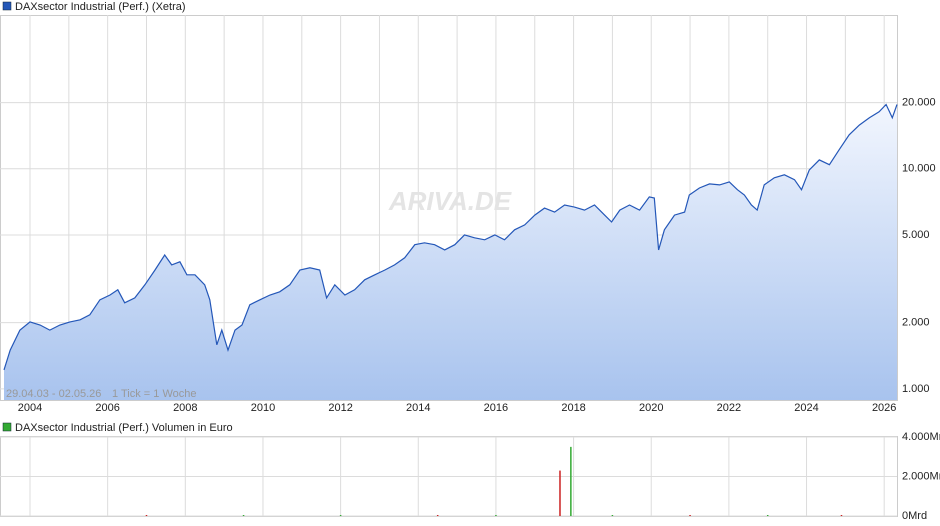  What do you see at coordinates (185, 408) in the screenshot?
I see `x-tick-label: 2008` at bounding box center [185, 408].